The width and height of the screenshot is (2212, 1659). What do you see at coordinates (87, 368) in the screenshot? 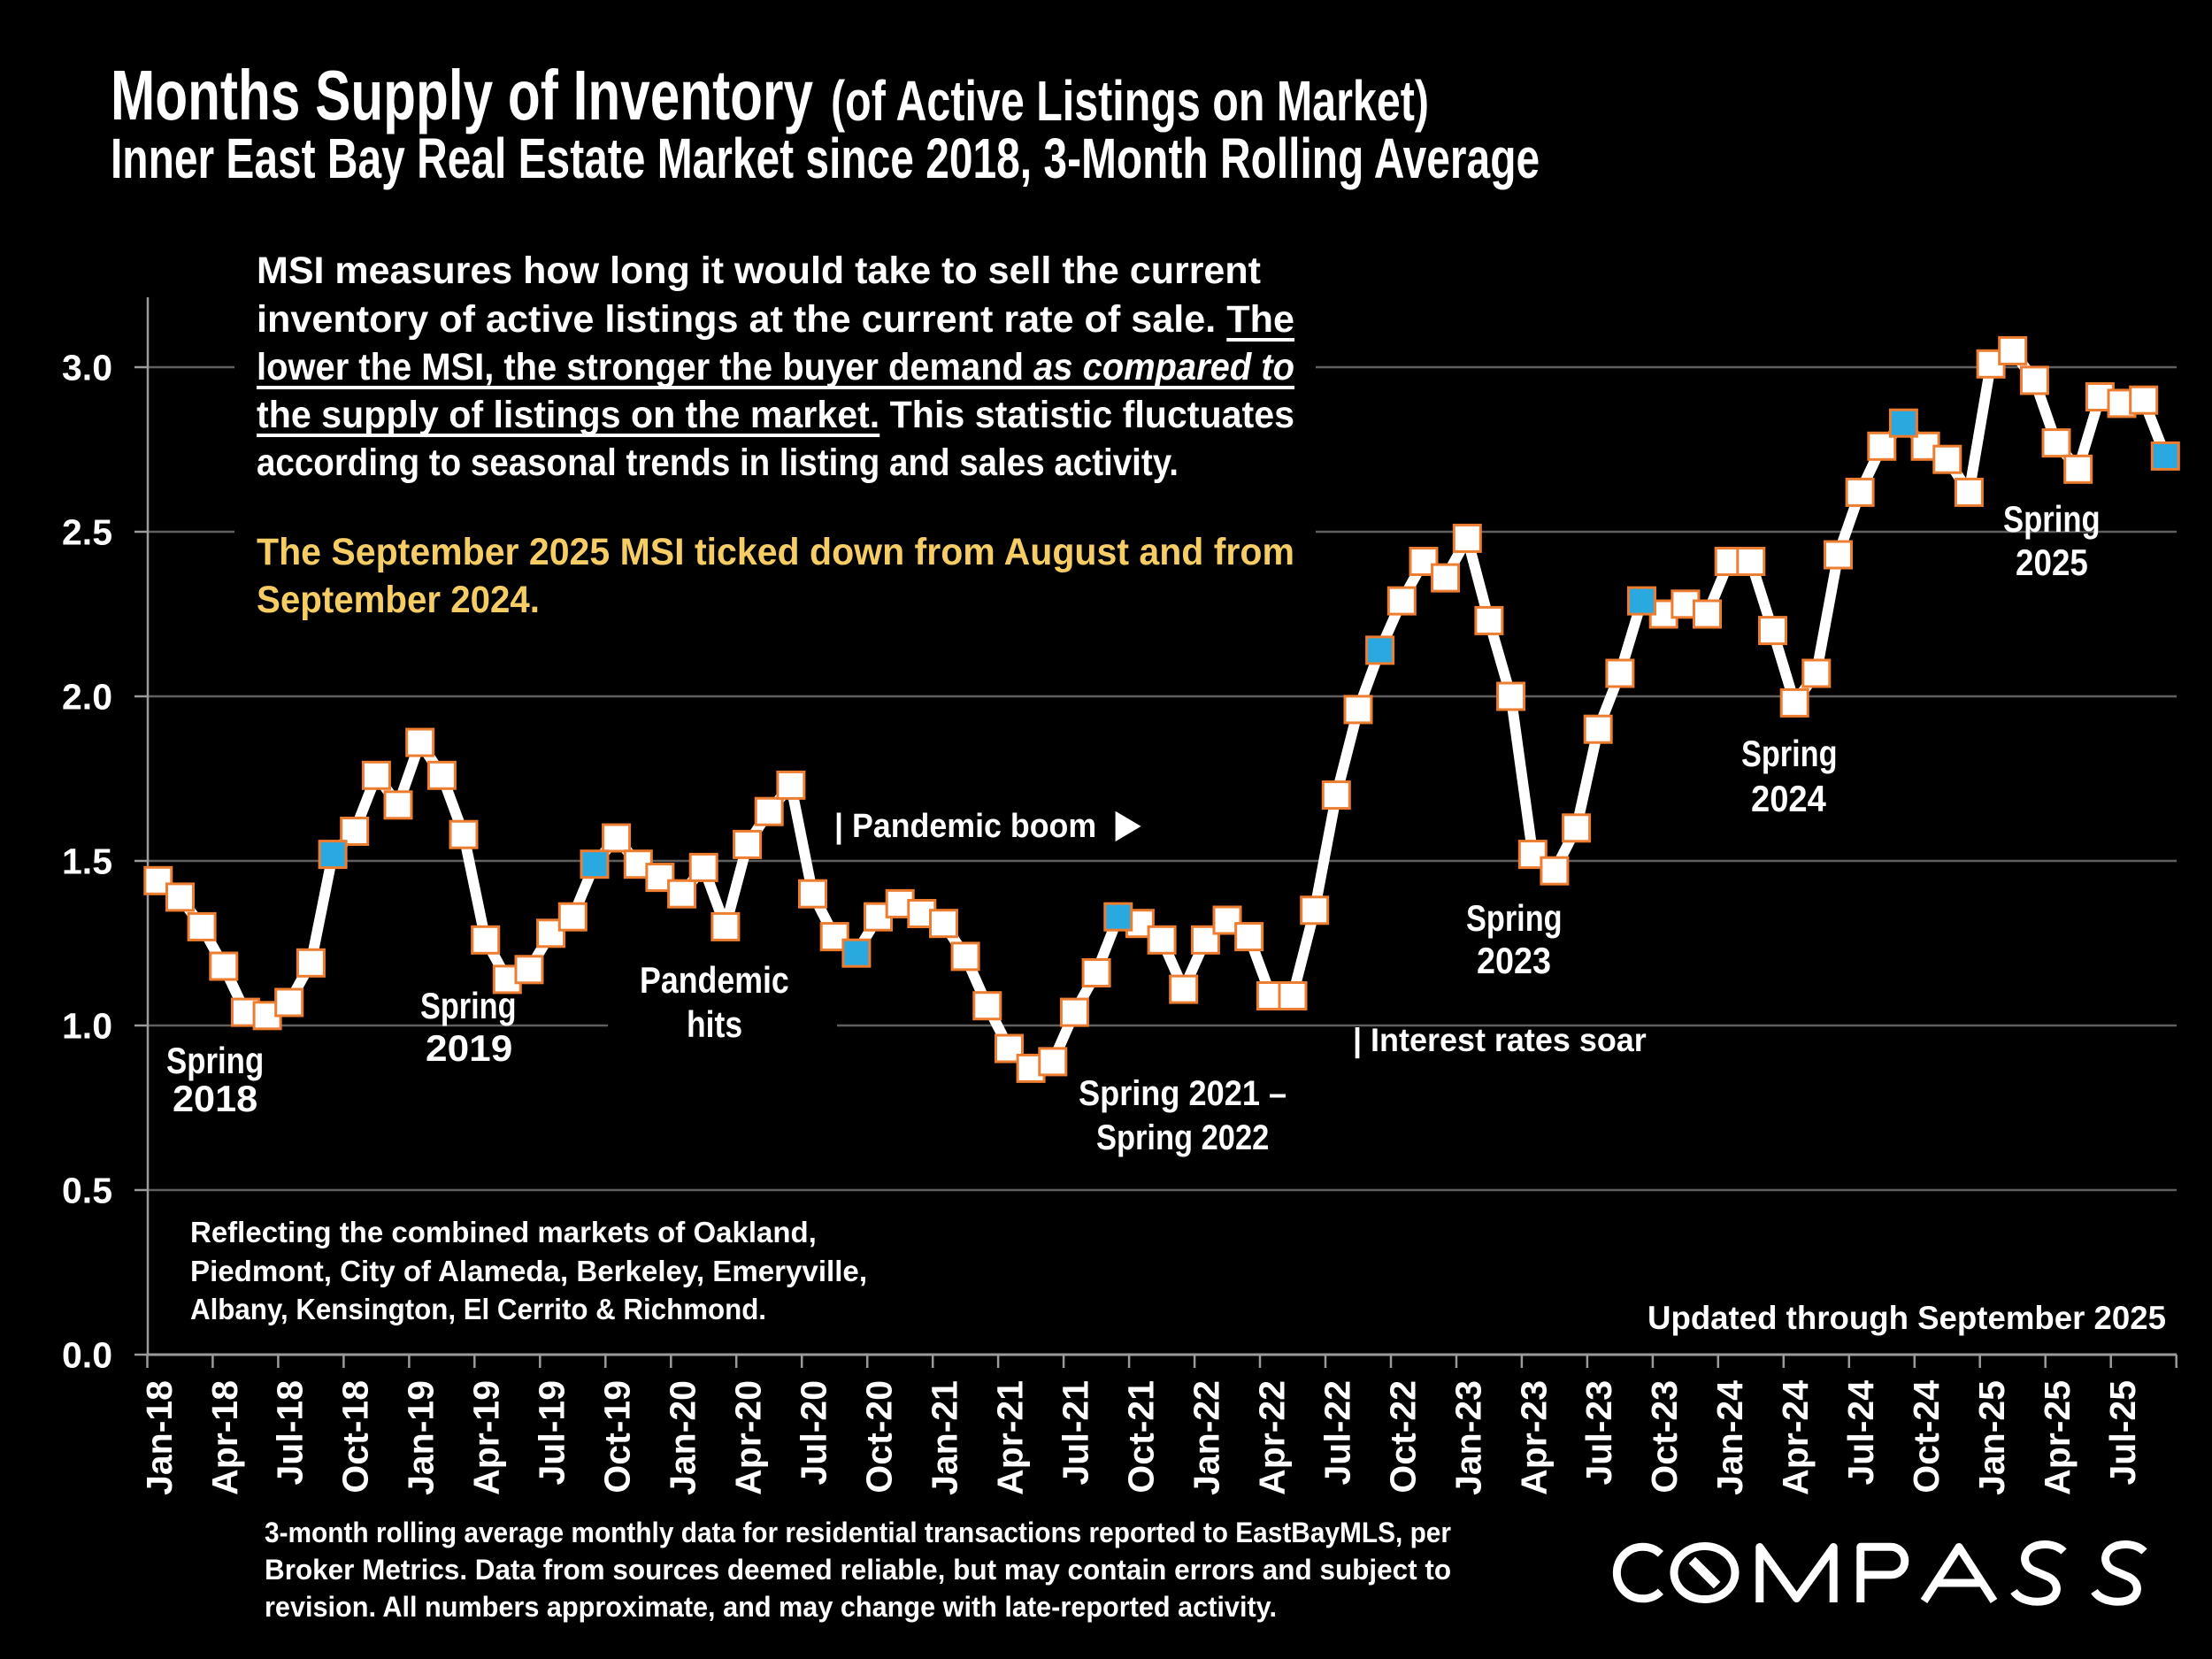
I see `svg-text: 3.0` at bounding box center [87, 368].